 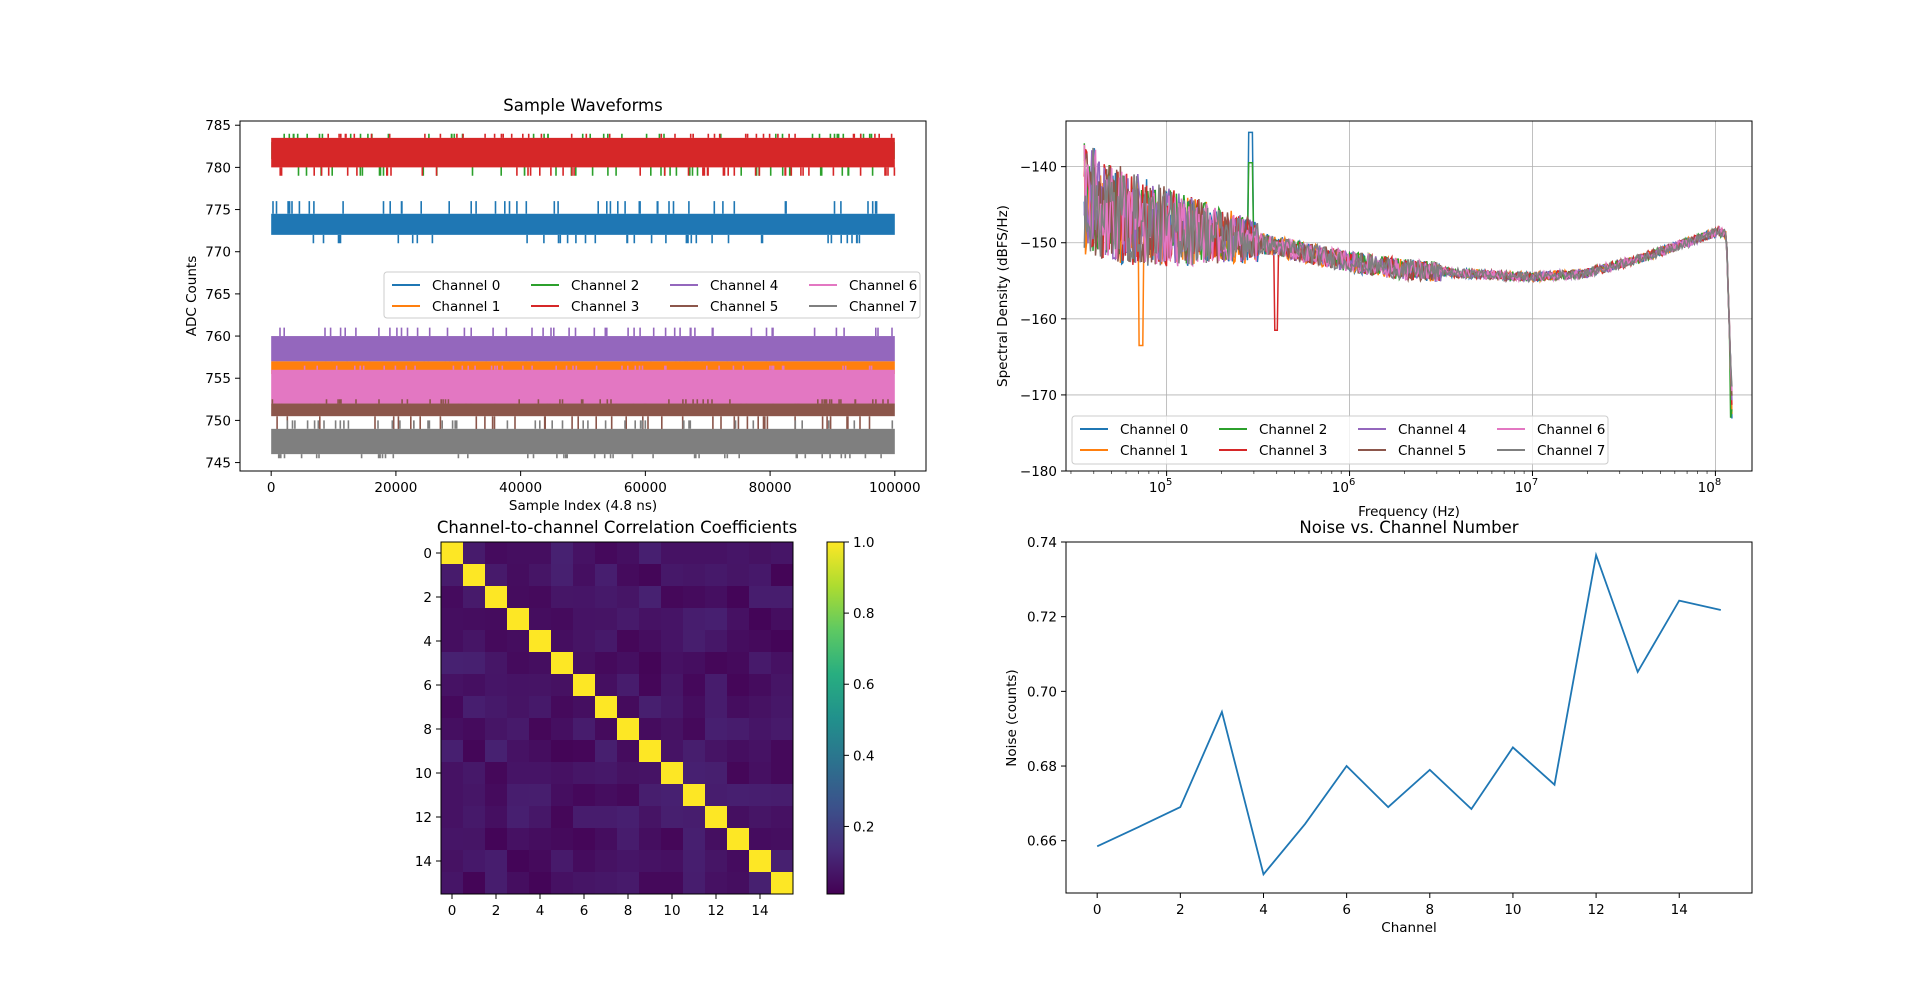 What do you see at coordinates (427, 642) in the screenshot?
I see `y-tick-label: 4` at bounding box center [427, 642].